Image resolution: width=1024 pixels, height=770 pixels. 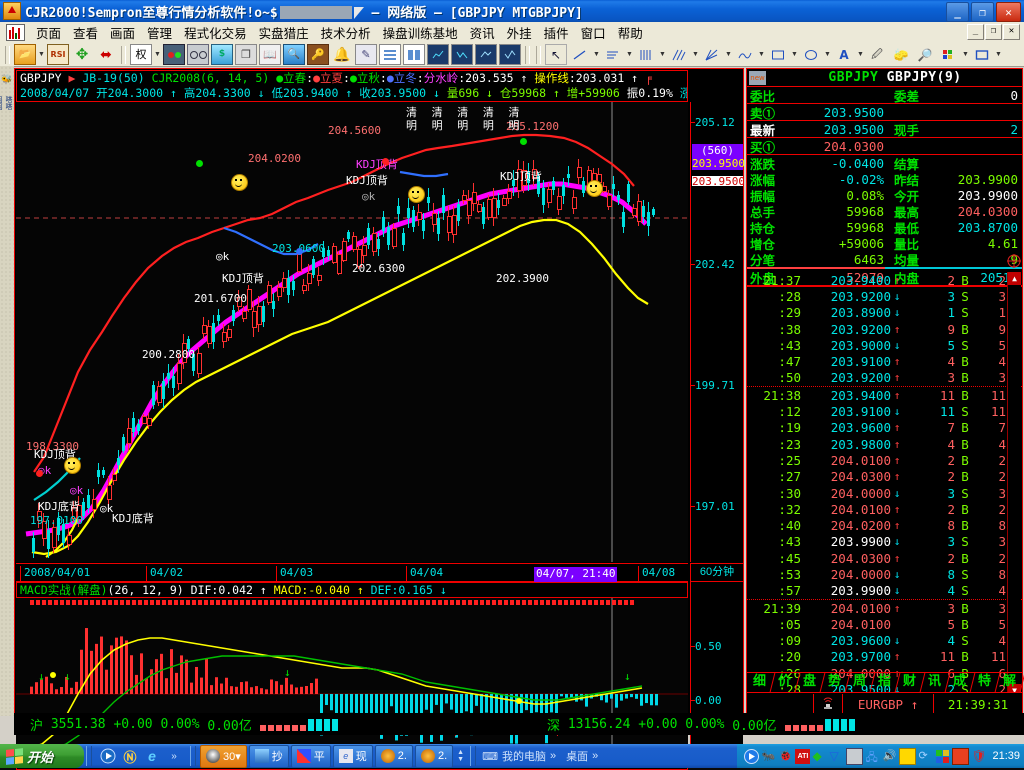 I want to click on tick-row: :40 204.0200 ↑ 8 B 8, so click(x=884, y=525).